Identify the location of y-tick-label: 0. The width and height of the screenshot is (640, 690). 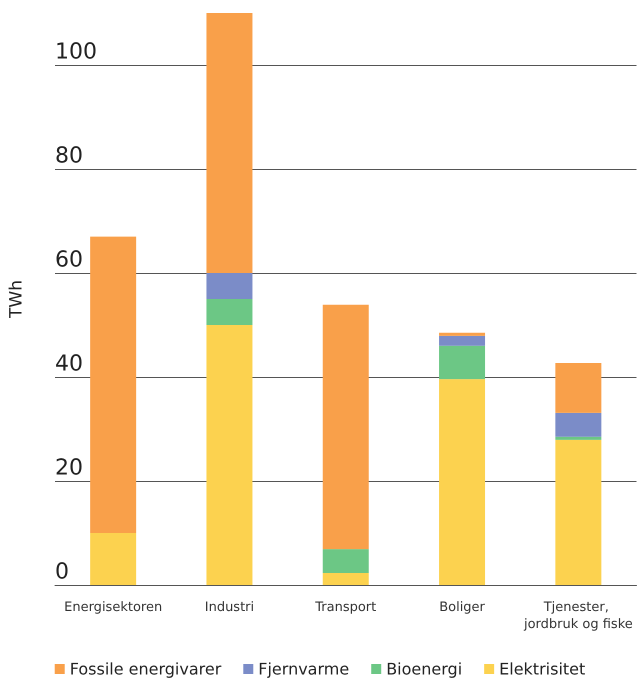
(62, 572).